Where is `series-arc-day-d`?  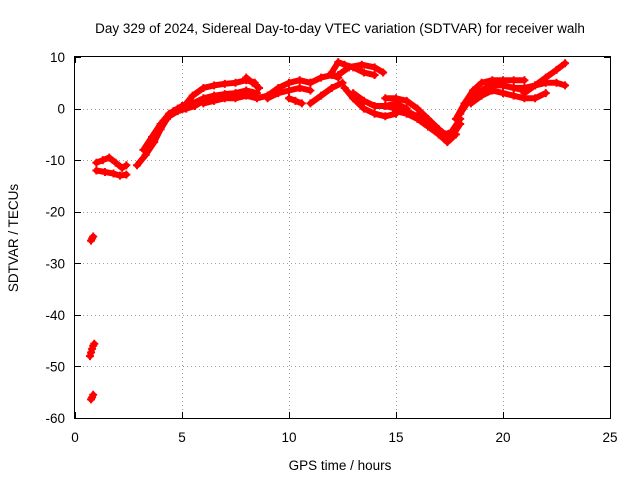 series-arc-day-d is located at coordinates (253, 82).